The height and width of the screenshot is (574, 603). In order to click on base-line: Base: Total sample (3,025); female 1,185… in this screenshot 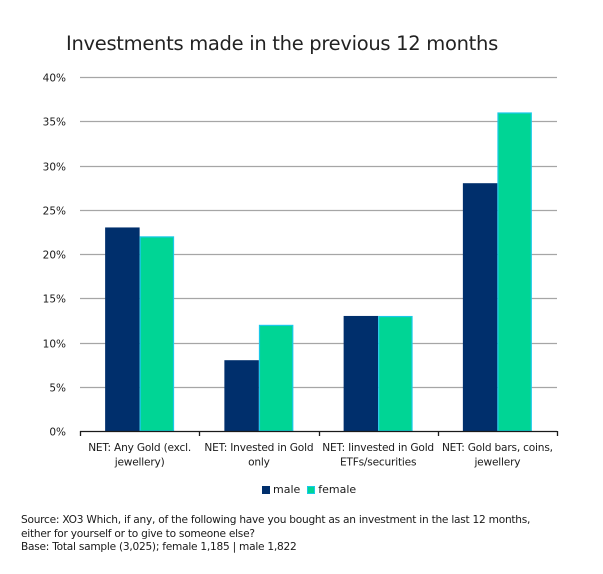, I will do `click(159, 547)`.